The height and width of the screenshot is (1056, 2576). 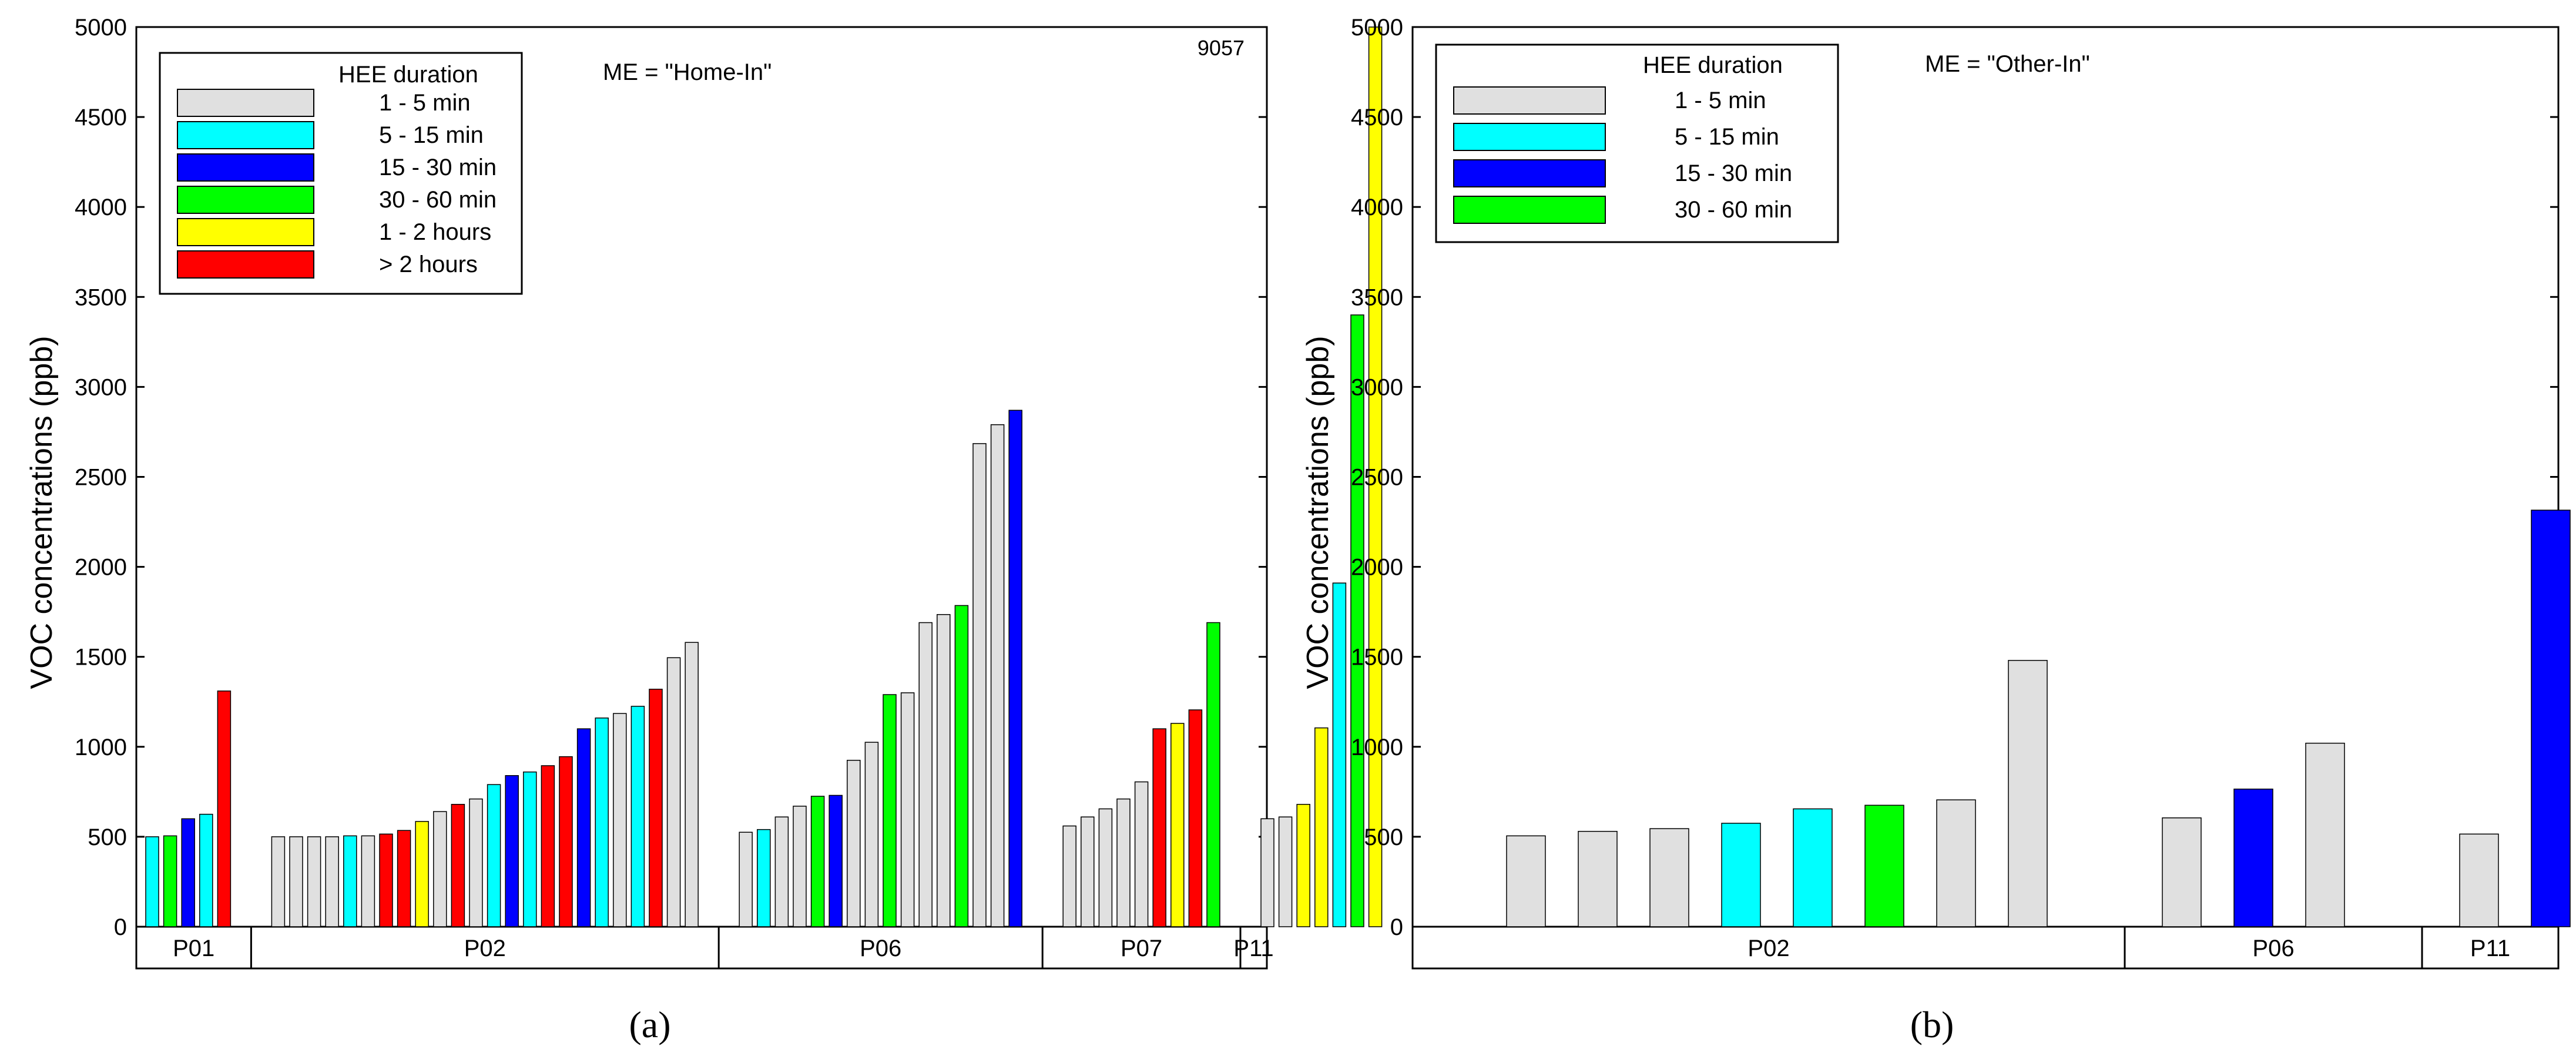 I want to click on y-axis-label-a: VOC concentrations (ppb), so click(x=42, y=512).